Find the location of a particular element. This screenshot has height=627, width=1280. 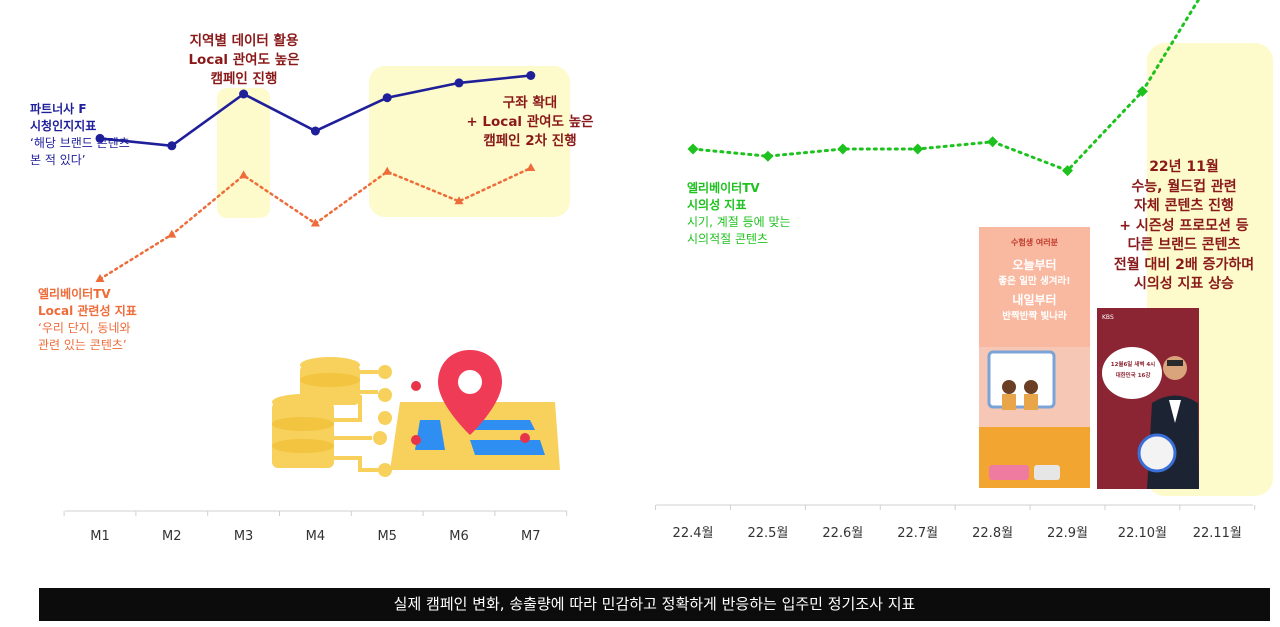

worldcup-poster-art is located at coordinates (1148, 398).